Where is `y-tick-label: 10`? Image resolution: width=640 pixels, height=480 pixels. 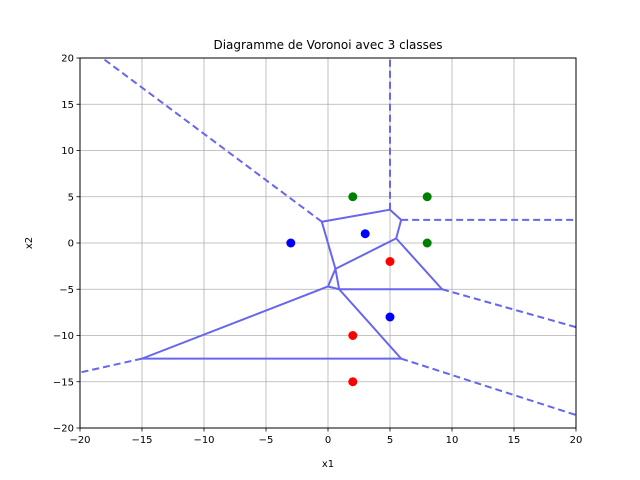
y-tick-label: 10 is located at coordinates (67, 151).